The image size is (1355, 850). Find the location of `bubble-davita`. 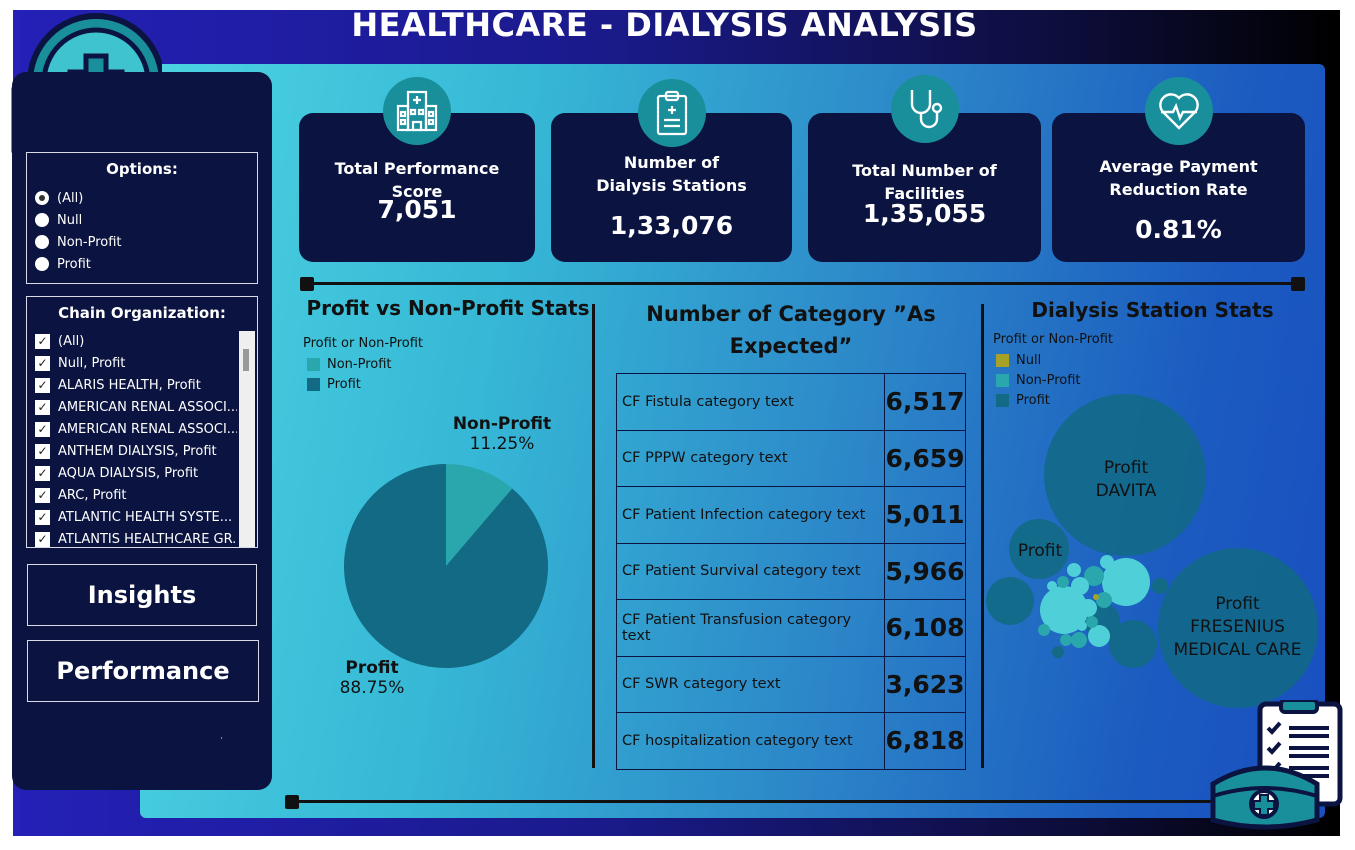

bubble-davita is located at coordinates (1125, 475).